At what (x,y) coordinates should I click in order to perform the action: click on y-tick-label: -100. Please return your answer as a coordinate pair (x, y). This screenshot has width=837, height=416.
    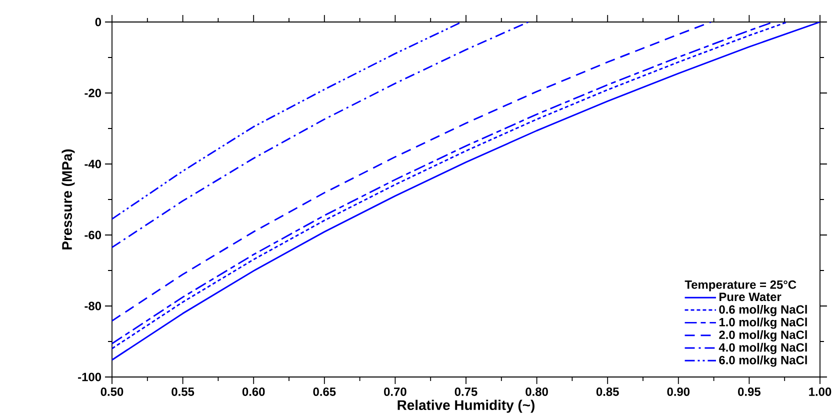
    Looking at the image, I should click on (90, 377).